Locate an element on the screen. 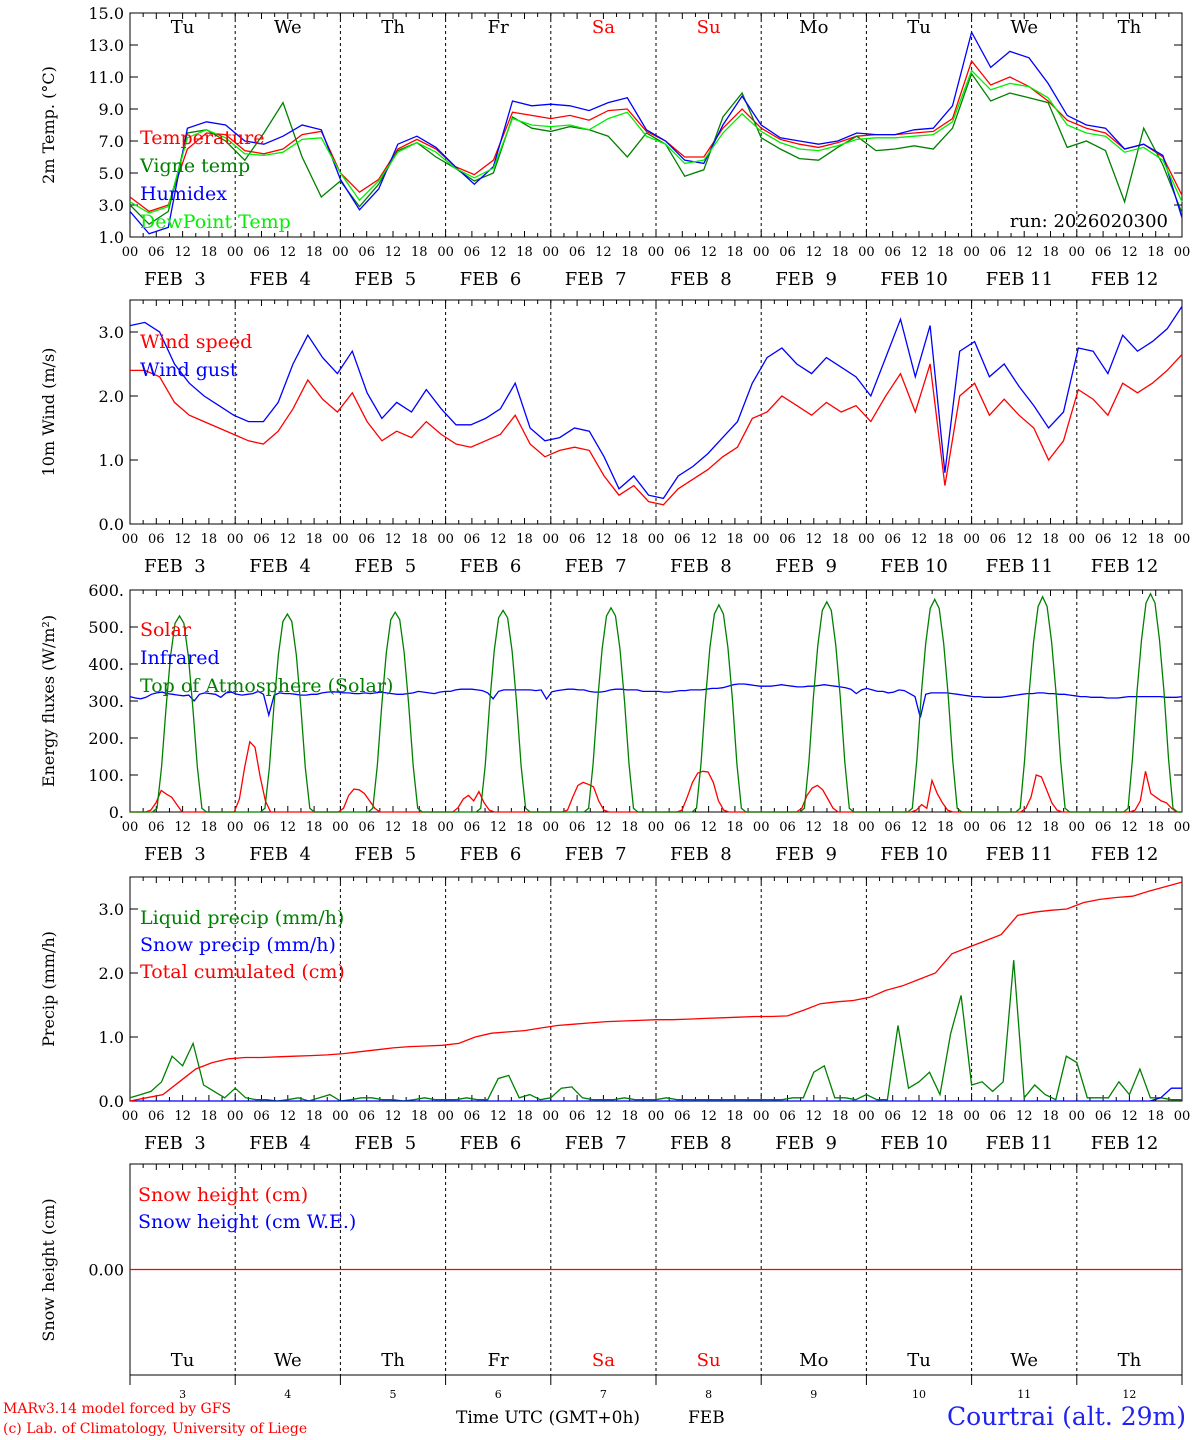 This screenshot has width=1194, height=1440. series-line-temperature is located at coordinates (656, 136).